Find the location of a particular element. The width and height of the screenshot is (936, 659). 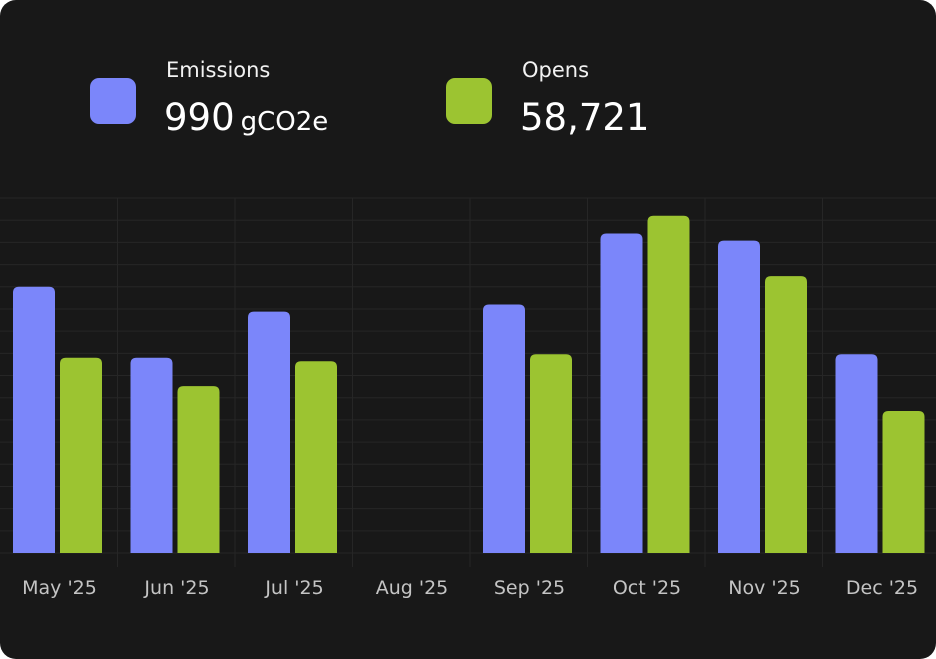

opens-label: Opens is located at coordinates (556, 70).